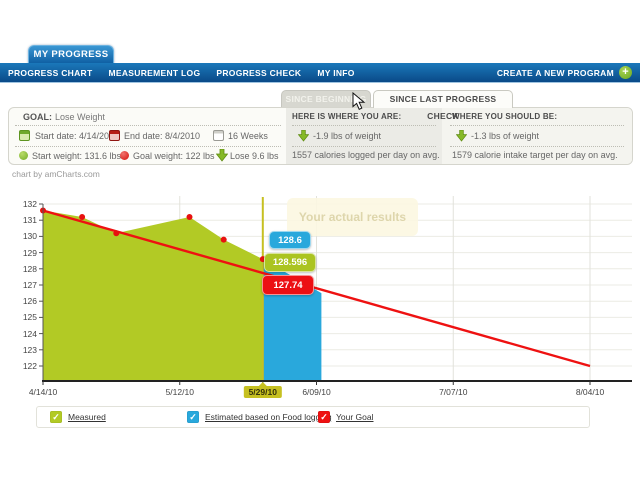 Image resolution: width=640 pixels, height=480 pixels. Describe the element at coordinates (222, 155) in the screenshot. I see `lose-arrow-icon` at that location.